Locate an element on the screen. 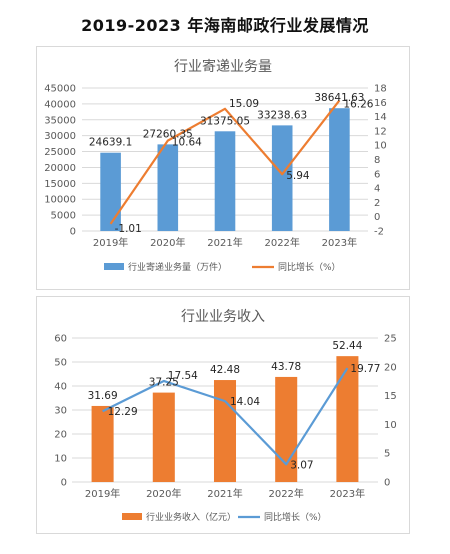 Image resolution: width=450 pixels, height=554 pixels. chart2-x-tick: 2022年 is located at coordinates (285, 493).